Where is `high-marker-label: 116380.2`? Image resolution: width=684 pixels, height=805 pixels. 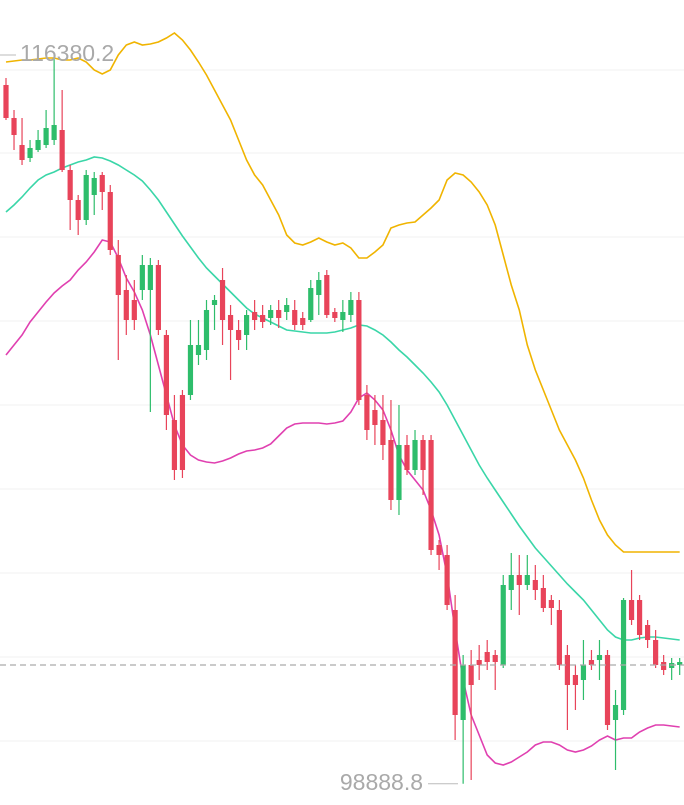
high-marker-label: 116380.2 is located at coordinates (67, 53).